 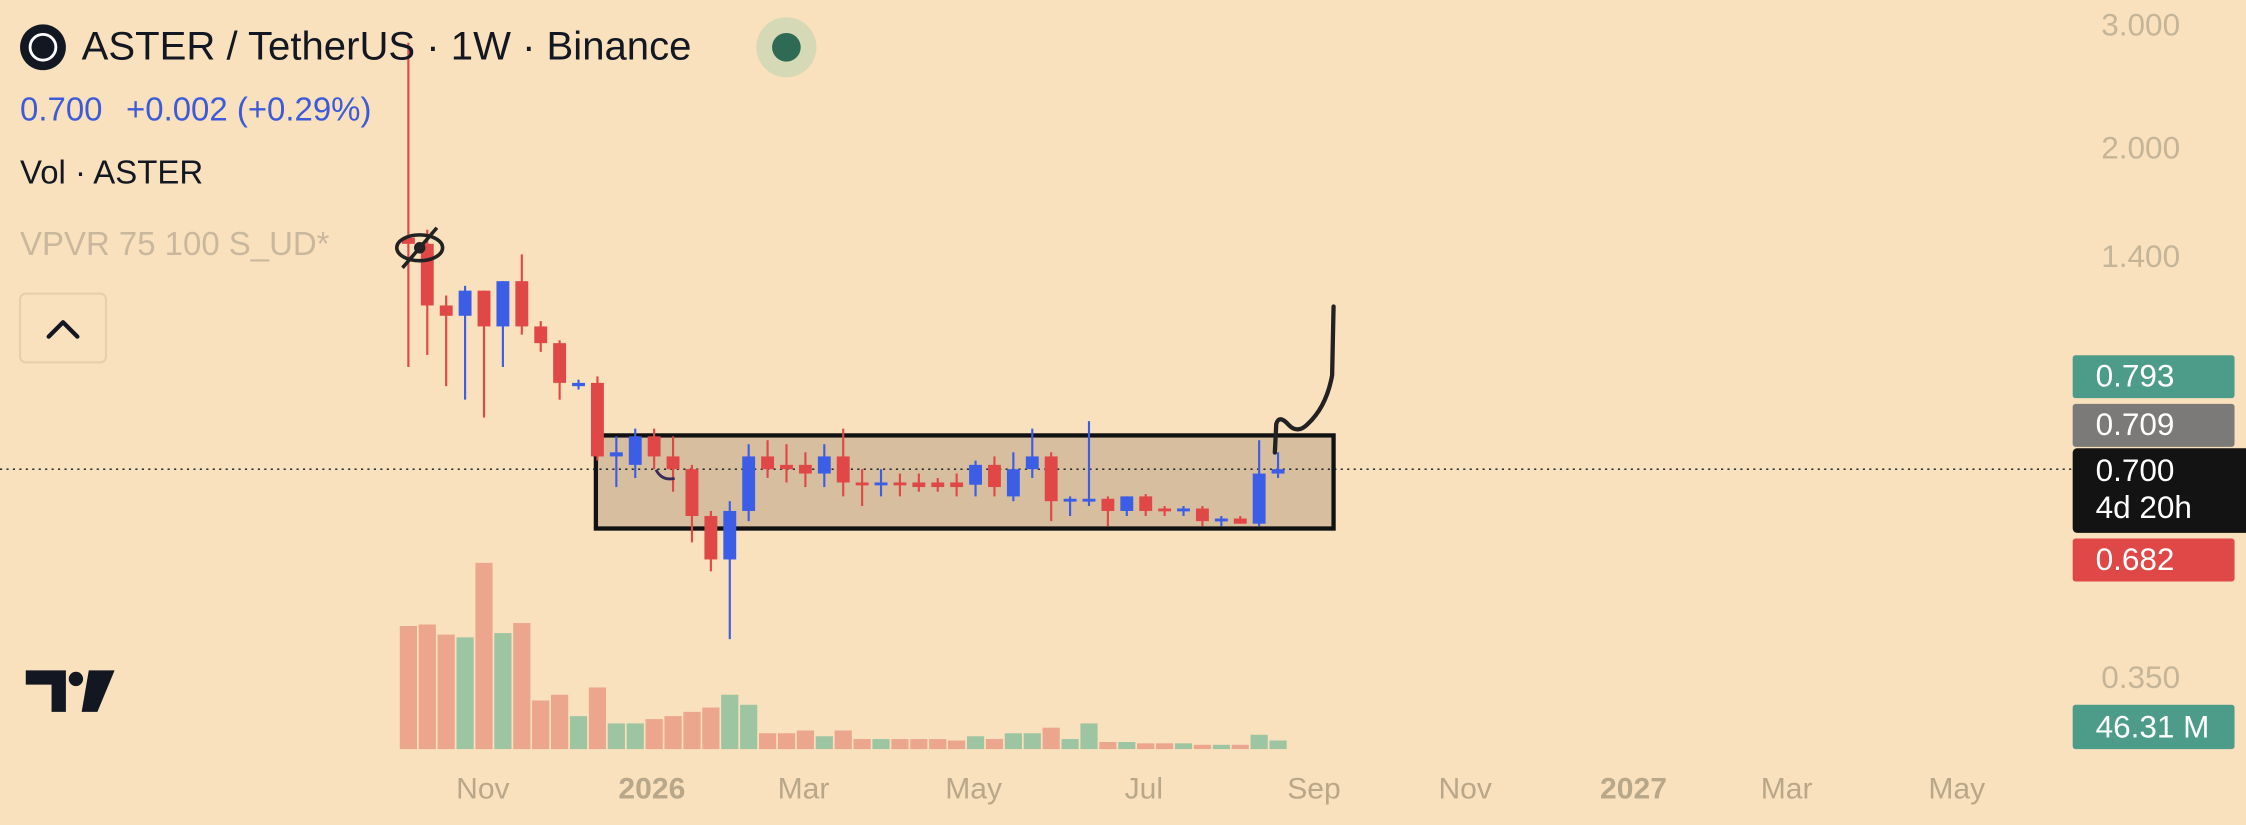 I want to click on symbol-logo-ring, so click(x=43, y=47).